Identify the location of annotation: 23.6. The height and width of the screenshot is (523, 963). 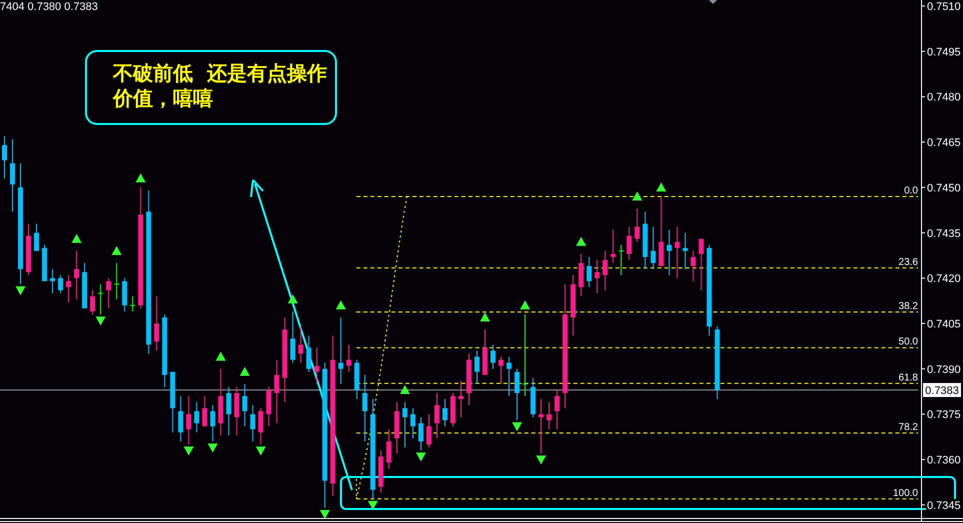
(908, 262).